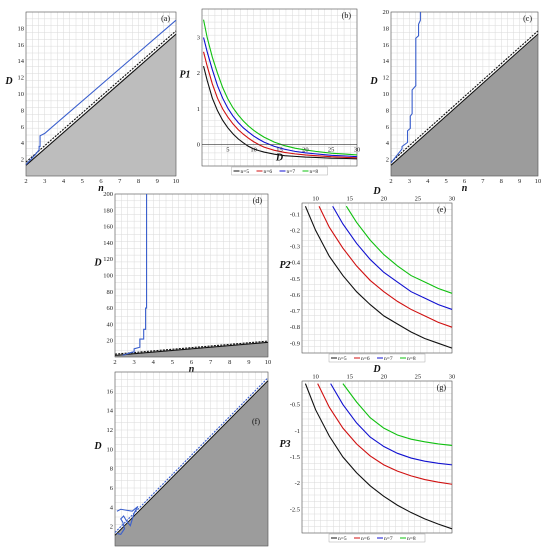 The width and height of the screenshot is (550, 549). I want to click on y-tick-label: 18, so click(21, 28).